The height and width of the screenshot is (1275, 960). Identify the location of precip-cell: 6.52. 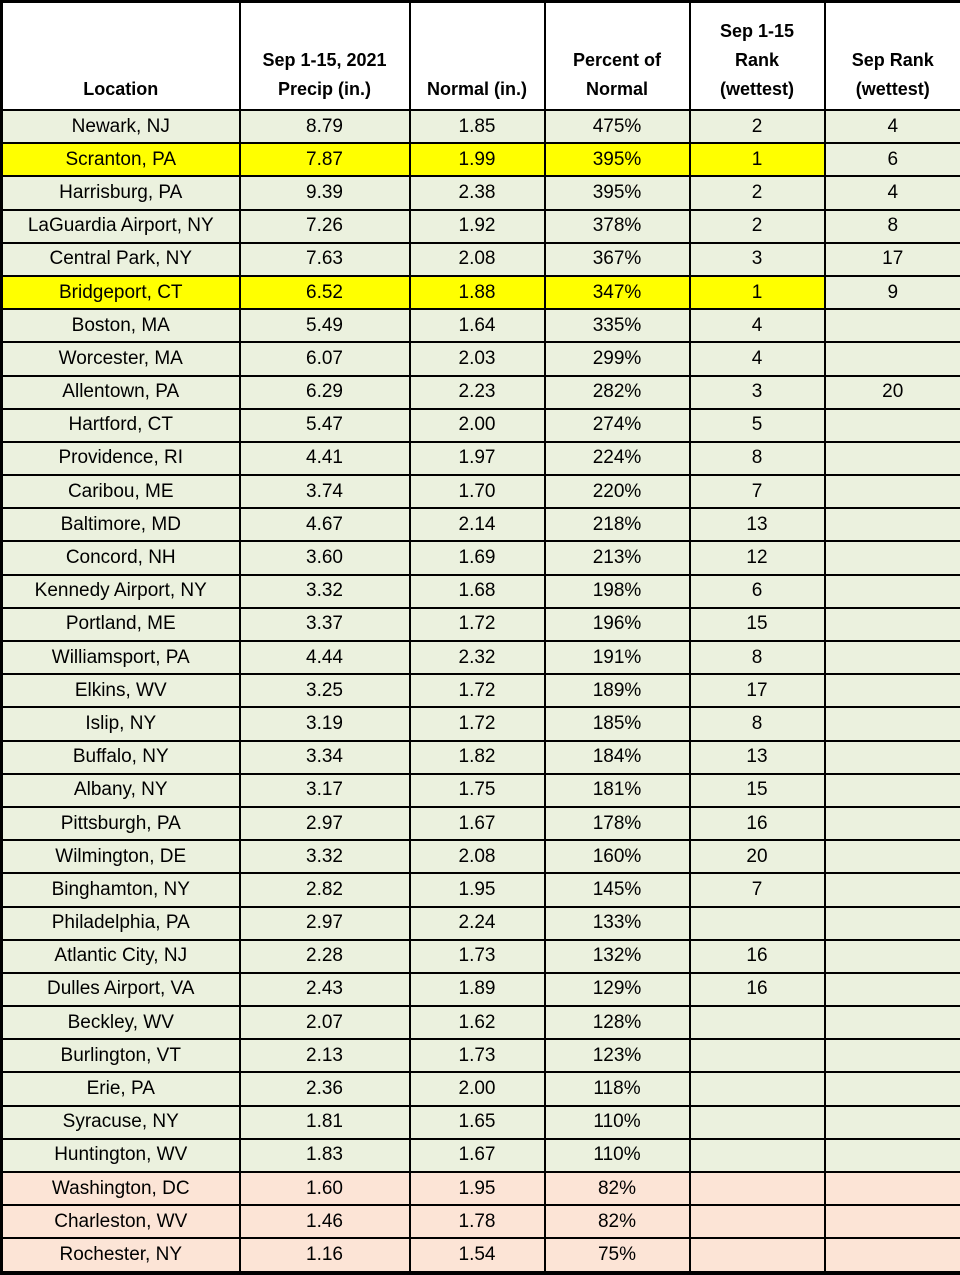
(324, 292).